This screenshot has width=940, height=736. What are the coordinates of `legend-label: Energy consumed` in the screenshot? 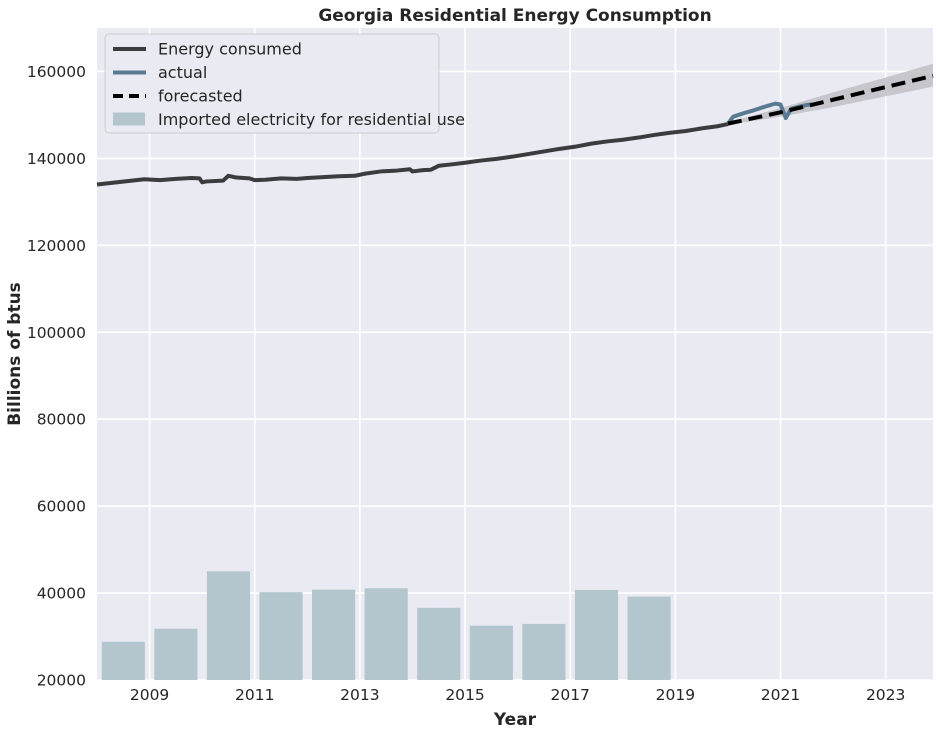 It's located at (230, 49).